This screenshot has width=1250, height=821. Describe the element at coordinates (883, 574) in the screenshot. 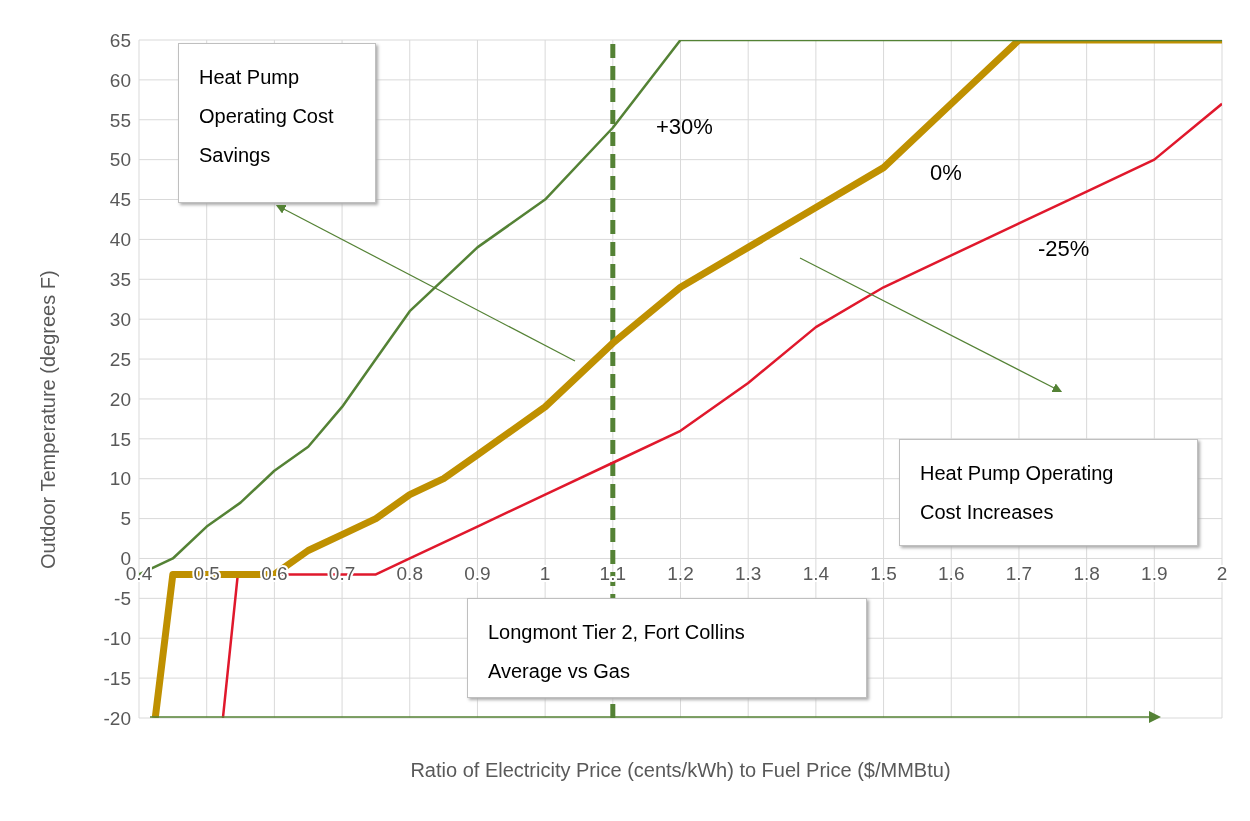

I see `x-tick-label: 1.5` at that location.